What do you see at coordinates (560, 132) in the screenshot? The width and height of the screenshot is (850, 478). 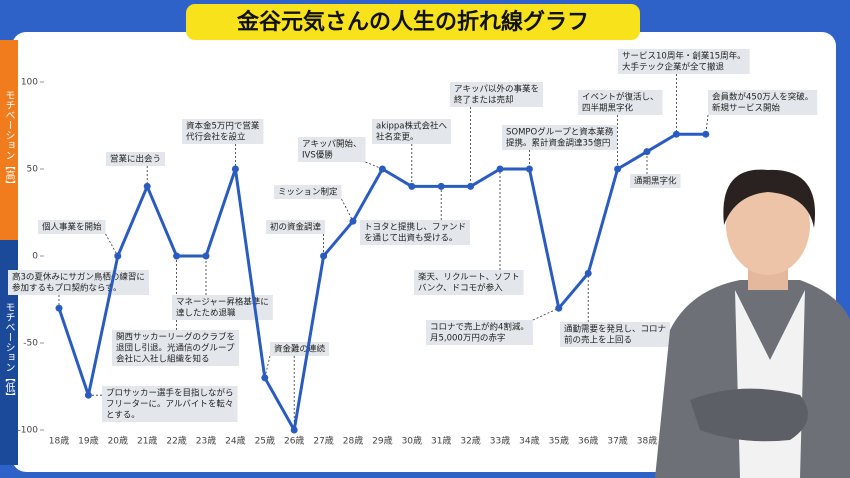 I see `annotation-text: SOMPOグループと資本業務` at bounding box center [560, 132].